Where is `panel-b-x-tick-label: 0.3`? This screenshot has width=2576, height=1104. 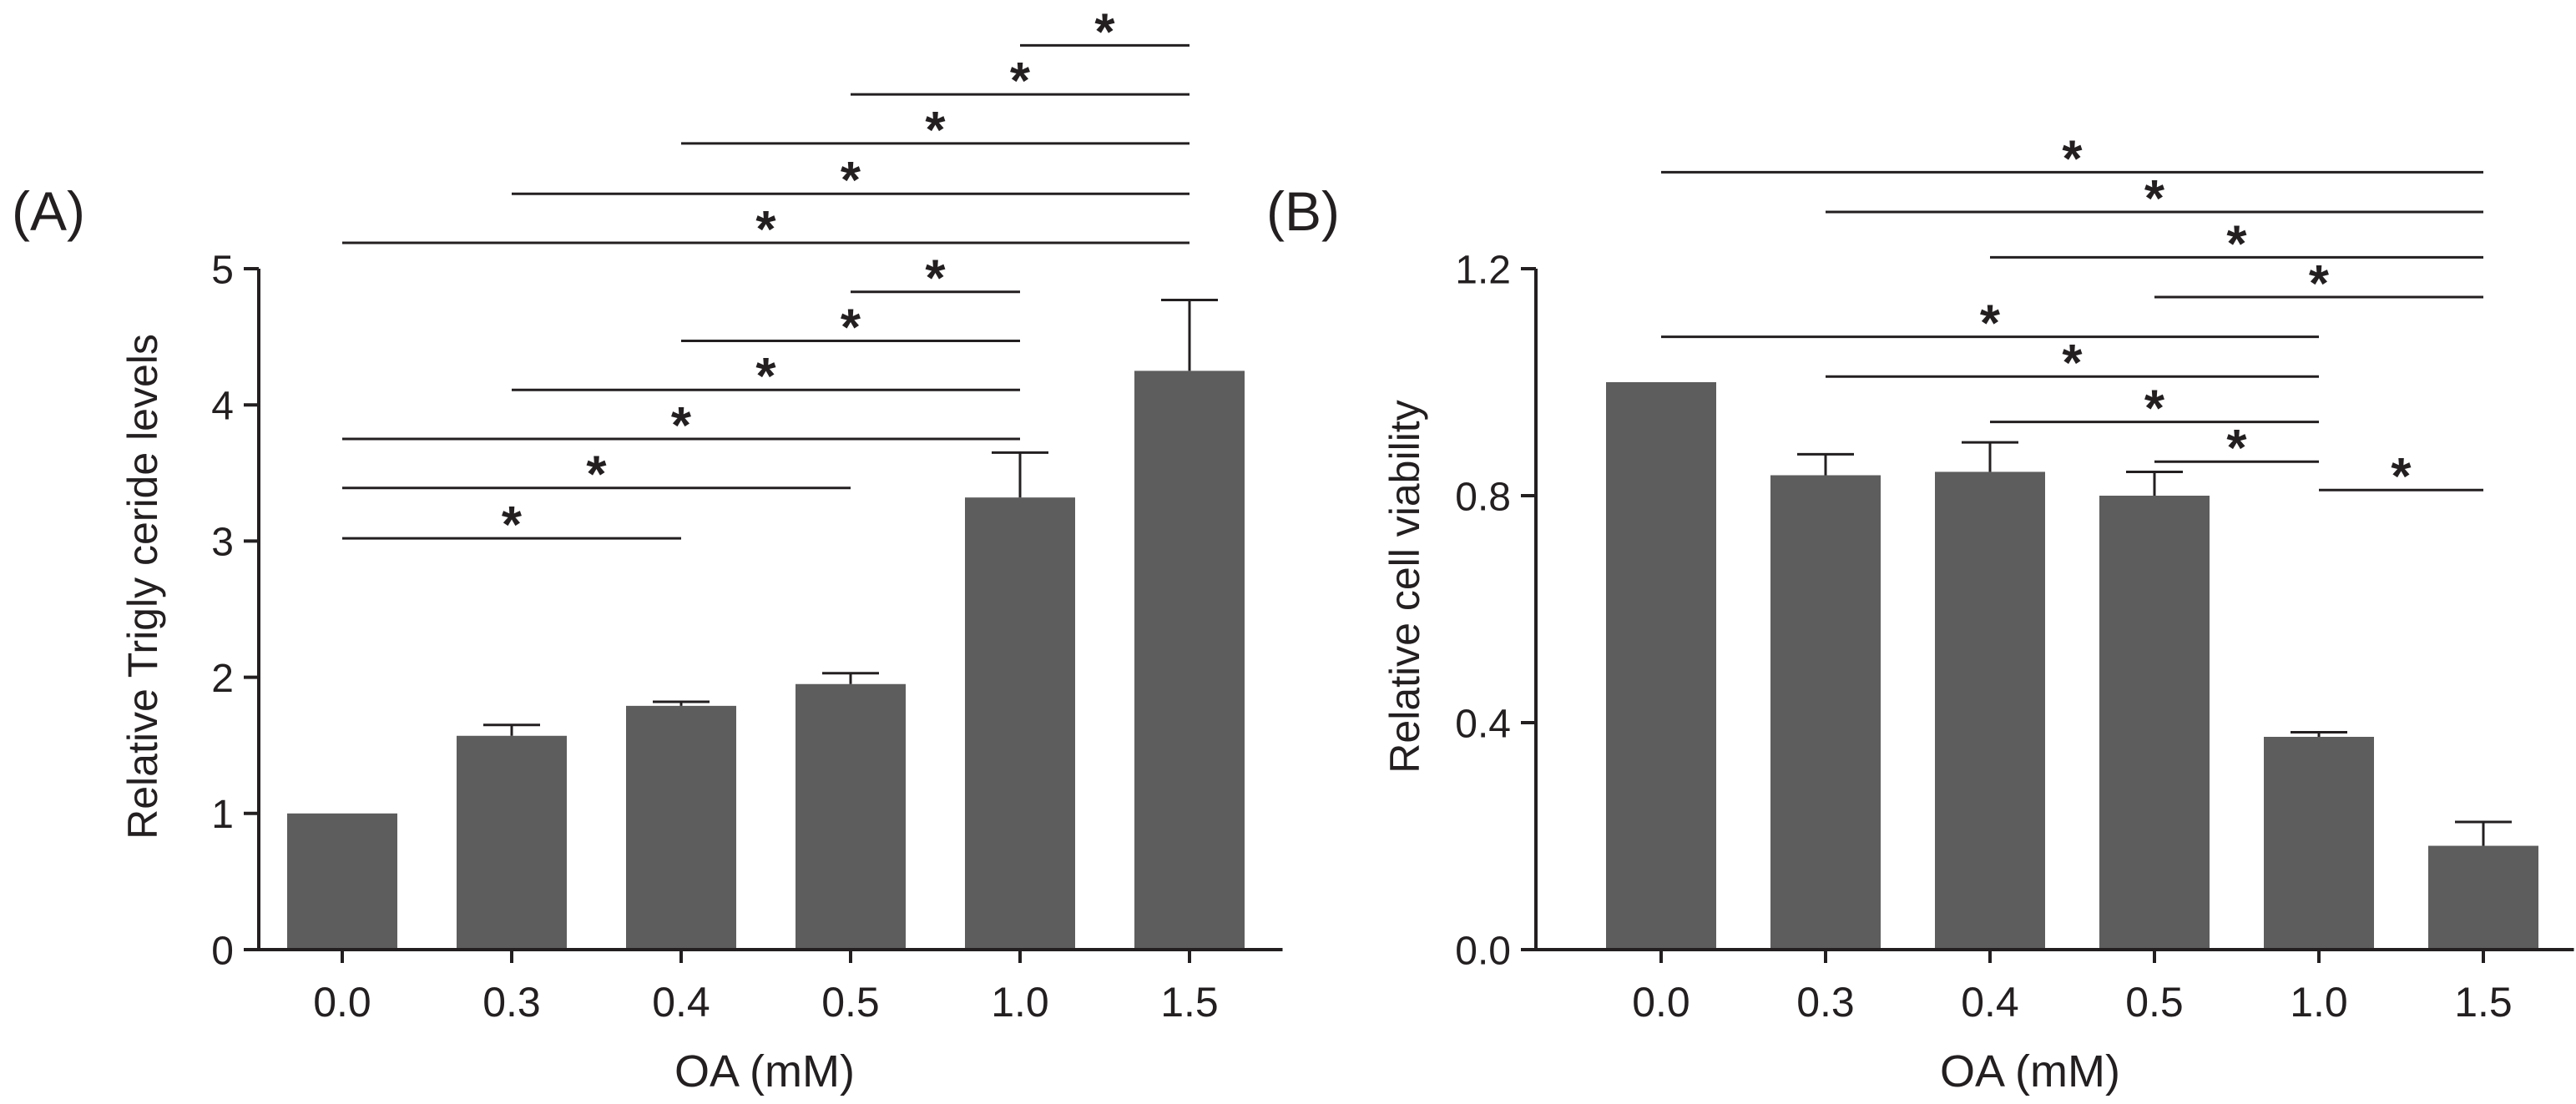
panel-b-x-tick-label: 0.3 is located at coordinates (1825, 1002).